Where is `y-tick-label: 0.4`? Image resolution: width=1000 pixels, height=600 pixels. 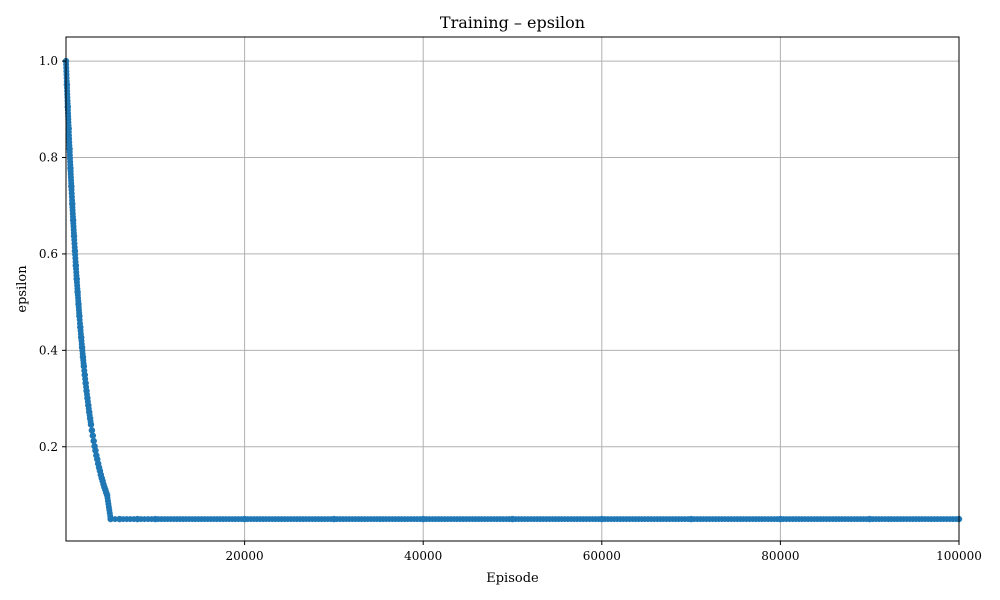 y-tick-label: 0.4 is located at coordinates (48, 350).